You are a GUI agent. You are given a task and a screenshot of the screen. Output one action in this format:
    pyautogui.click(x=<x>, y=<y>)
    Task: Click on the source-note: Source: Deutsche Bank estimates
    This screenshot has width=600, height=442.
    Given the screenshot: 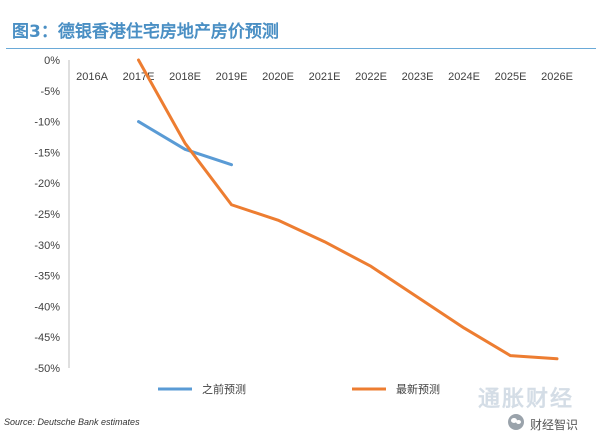 What is the action you would take?
    pyautogui.click(x=72, y=422)
    